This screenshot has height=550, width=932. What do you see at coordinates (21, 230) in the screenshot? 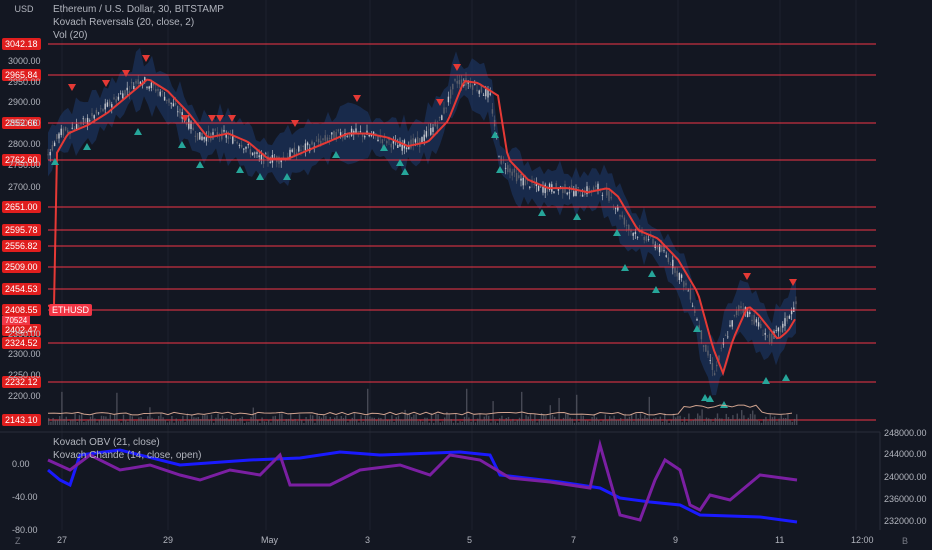
I see `level-badge: 2595.78` at bounding box center [21, 230].